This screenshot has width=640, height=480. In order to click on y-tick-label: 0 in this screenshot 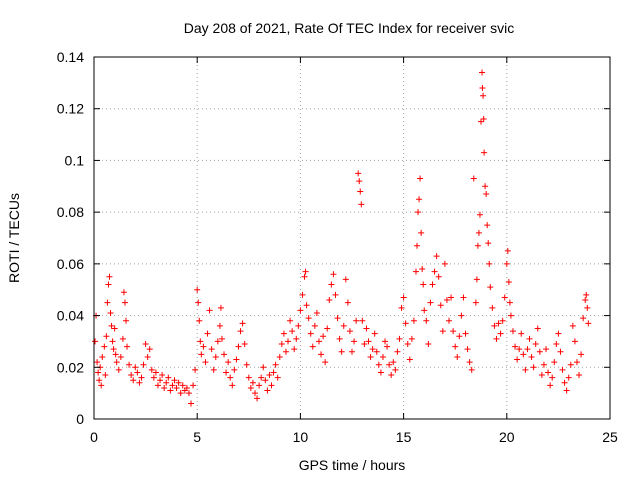, I will do `click(80, 419)`.